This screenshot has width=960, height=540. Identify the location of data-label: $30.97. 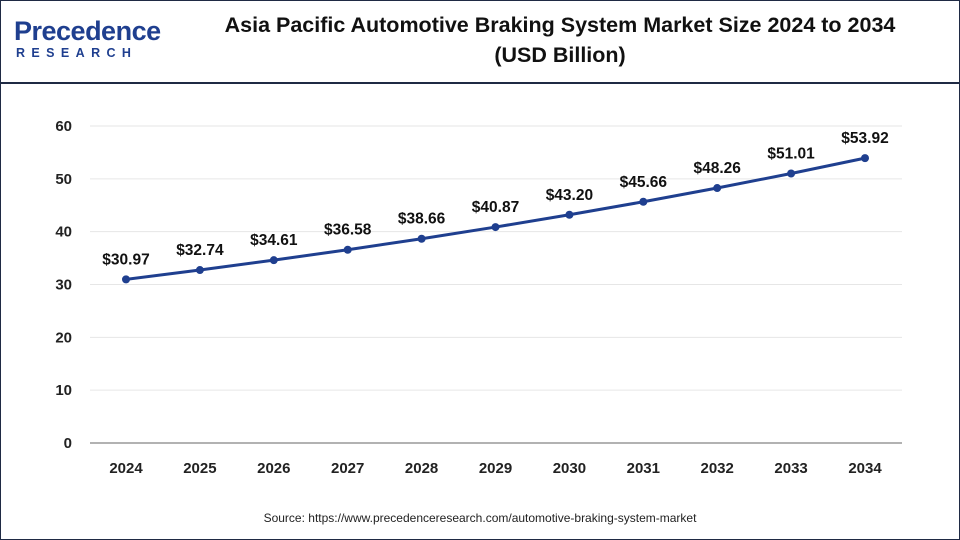
(125, 259).